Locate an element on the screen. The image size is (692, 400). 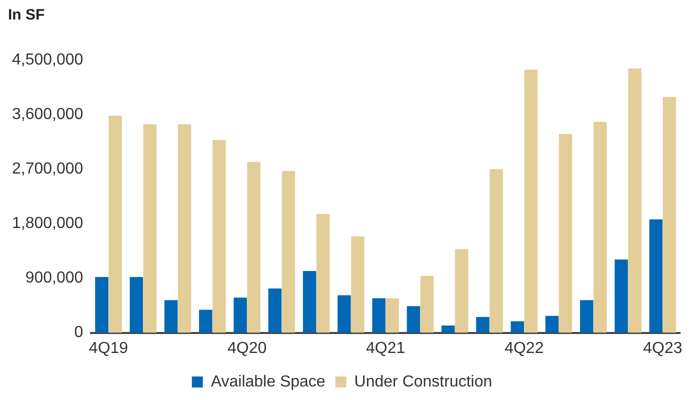
y-tick-label: 0 is located at coordinates (79, 333).